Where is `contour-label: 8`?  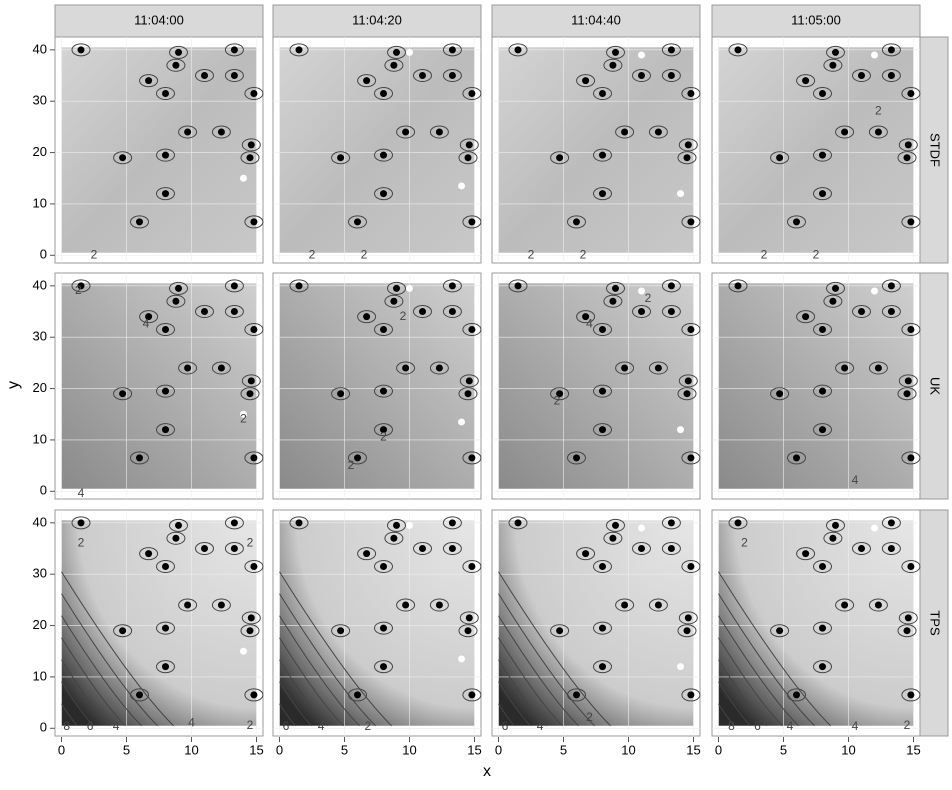 contour-label: 8 is located at coordinates (731, 726).